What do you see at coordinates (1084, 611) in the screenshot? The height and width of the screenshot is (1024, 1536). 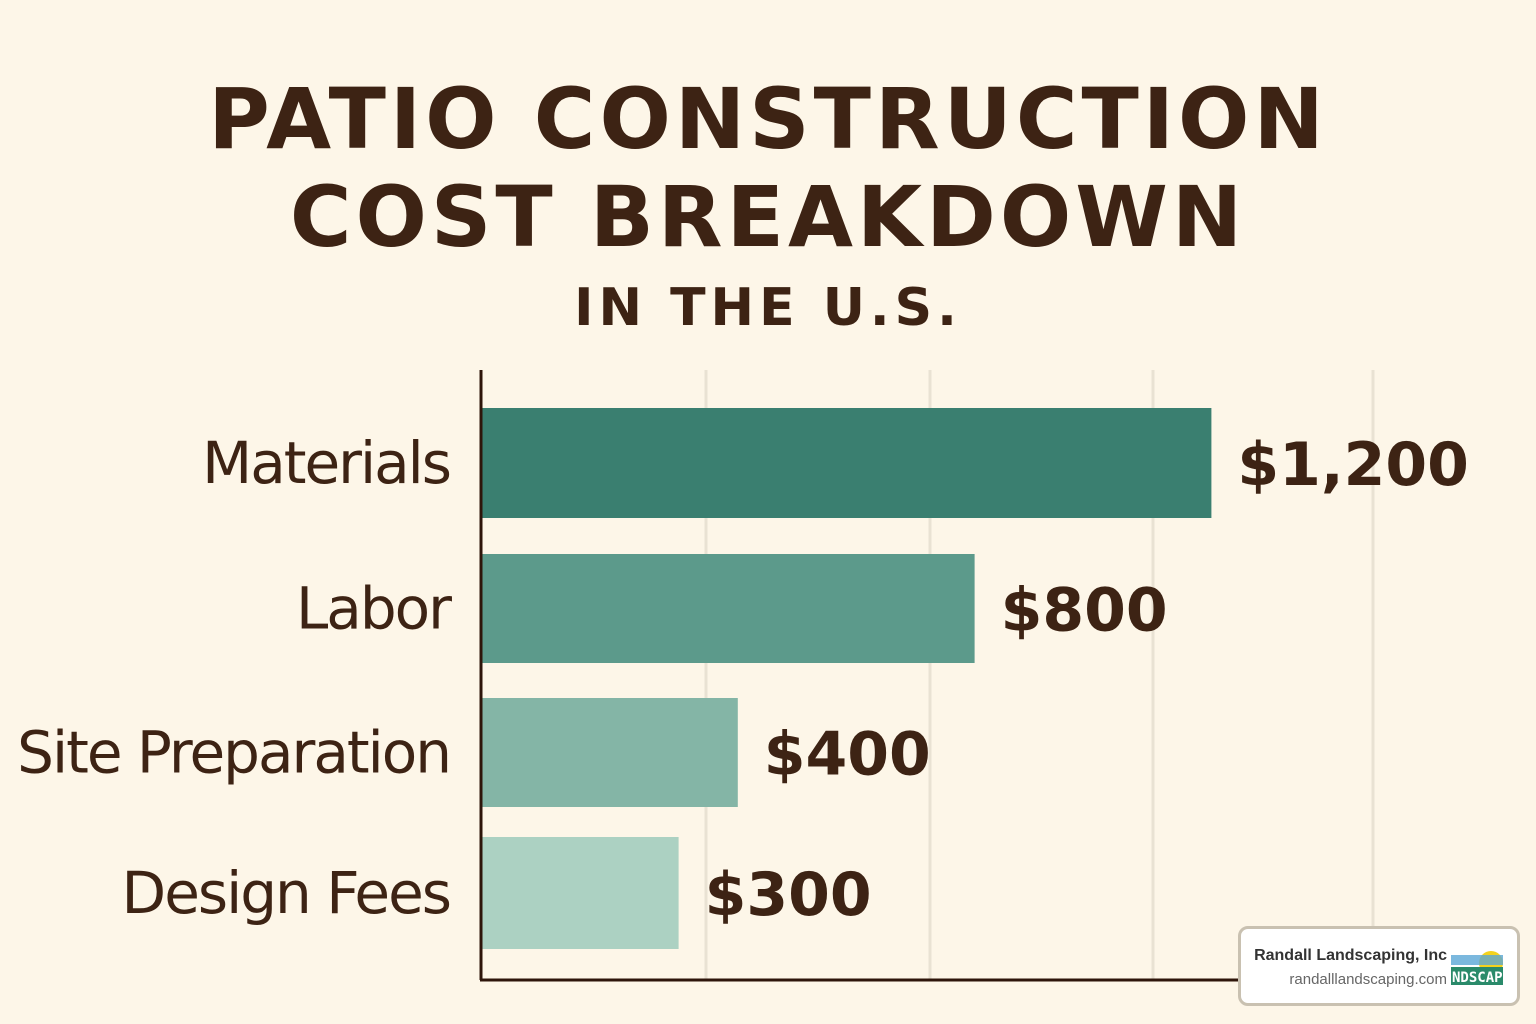 I see `value-label: $800` at bounding box center [1084, 611].